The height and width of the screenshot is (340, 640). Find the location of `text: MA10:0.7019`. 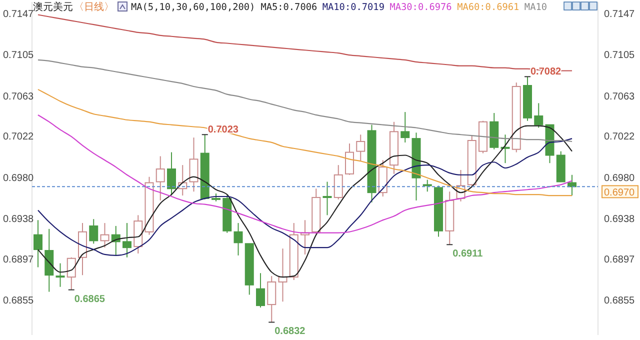

text: MA10:0.7019 is located at coordinates (353, 7).